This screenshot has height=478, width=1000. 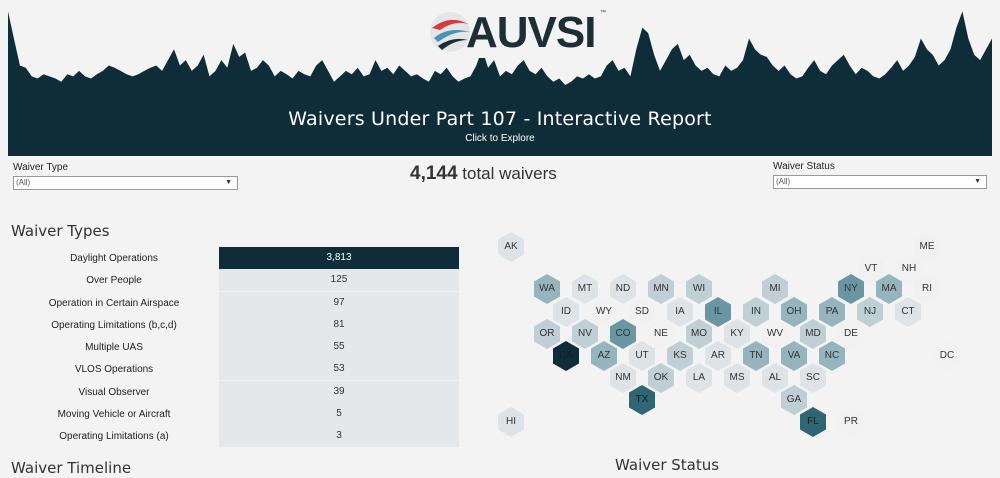 What do you see at coordinates (585, 334) in the screenshot?
I see `state-tile-nv: NV` at bounding box center [585, 334].